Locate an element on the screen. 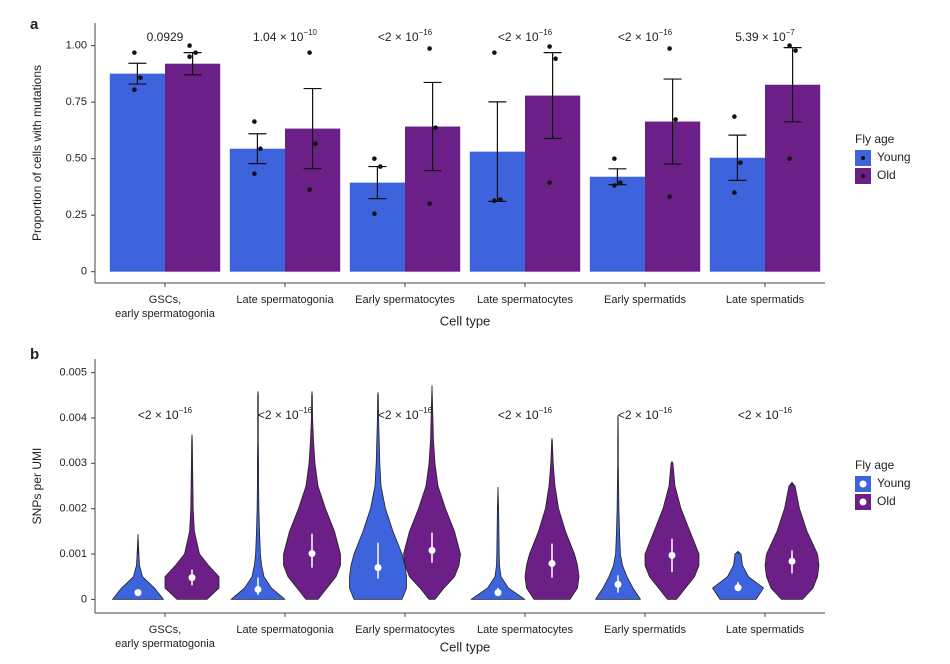 Image resolution: width=950 pixels, height=664 pixels. y-tick-label: 0.003 is located at coordinates (73, 463).